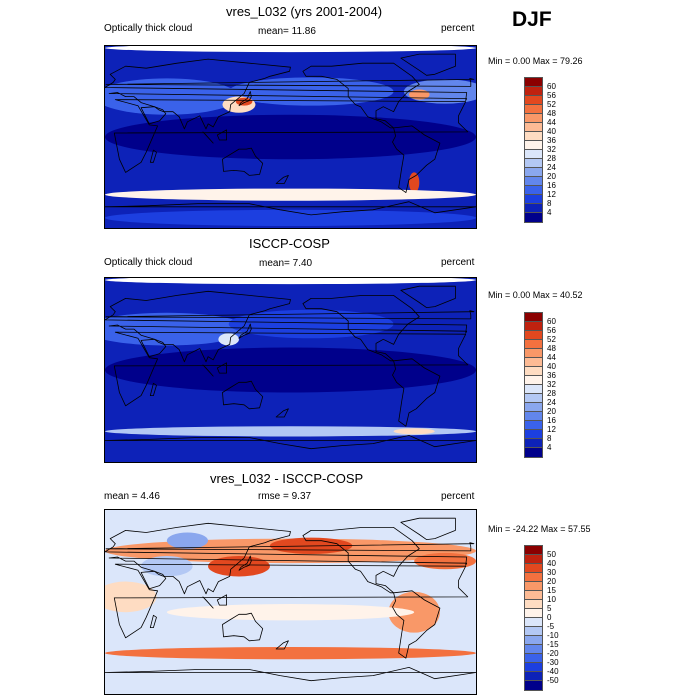 This screenshot has width=700, height=700. I want to click on colorbar-tick-label: 0, so click(549, 617).